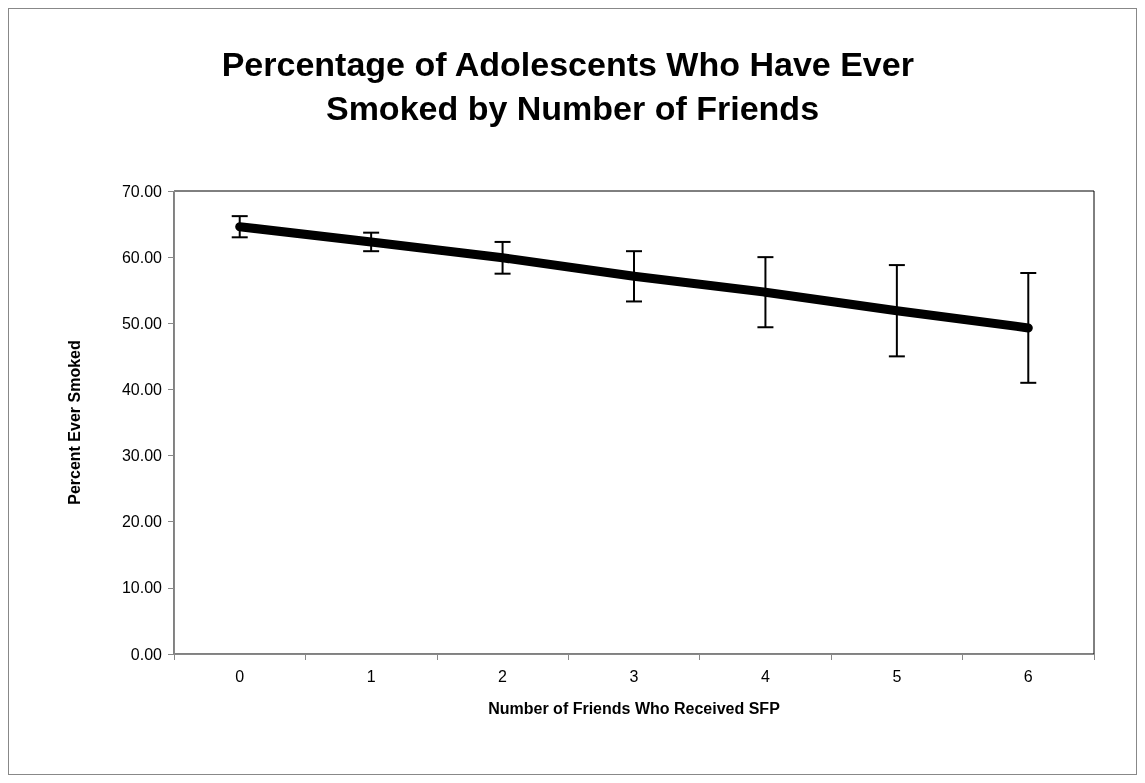 The width and height of the screenshot is (1145, 783). I want to click on x-tick-label: 0, so click(240, 676).